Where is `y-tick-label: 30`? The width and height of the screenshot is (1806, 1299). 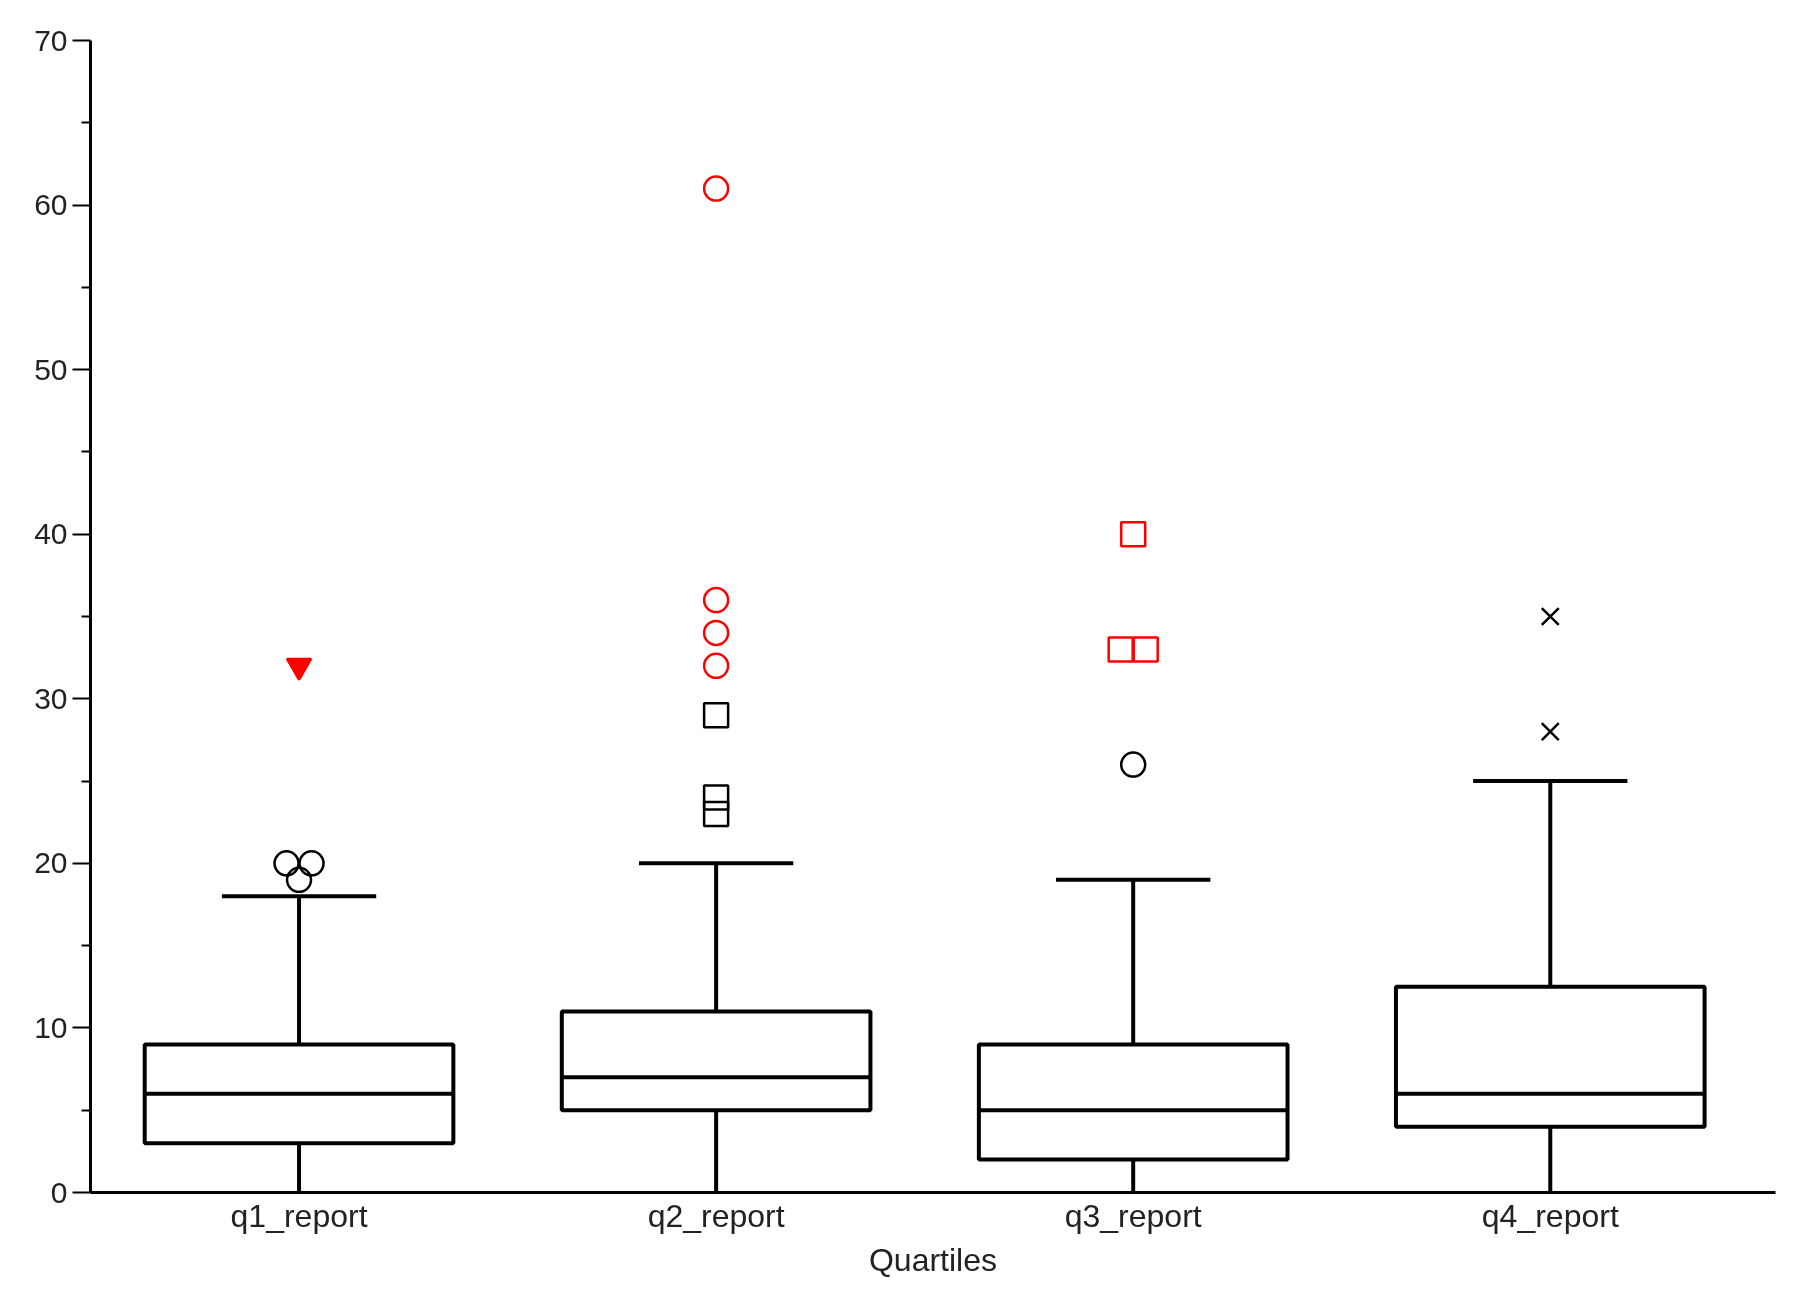
y-tick-label: 30 is located at coordinates (51, 698).